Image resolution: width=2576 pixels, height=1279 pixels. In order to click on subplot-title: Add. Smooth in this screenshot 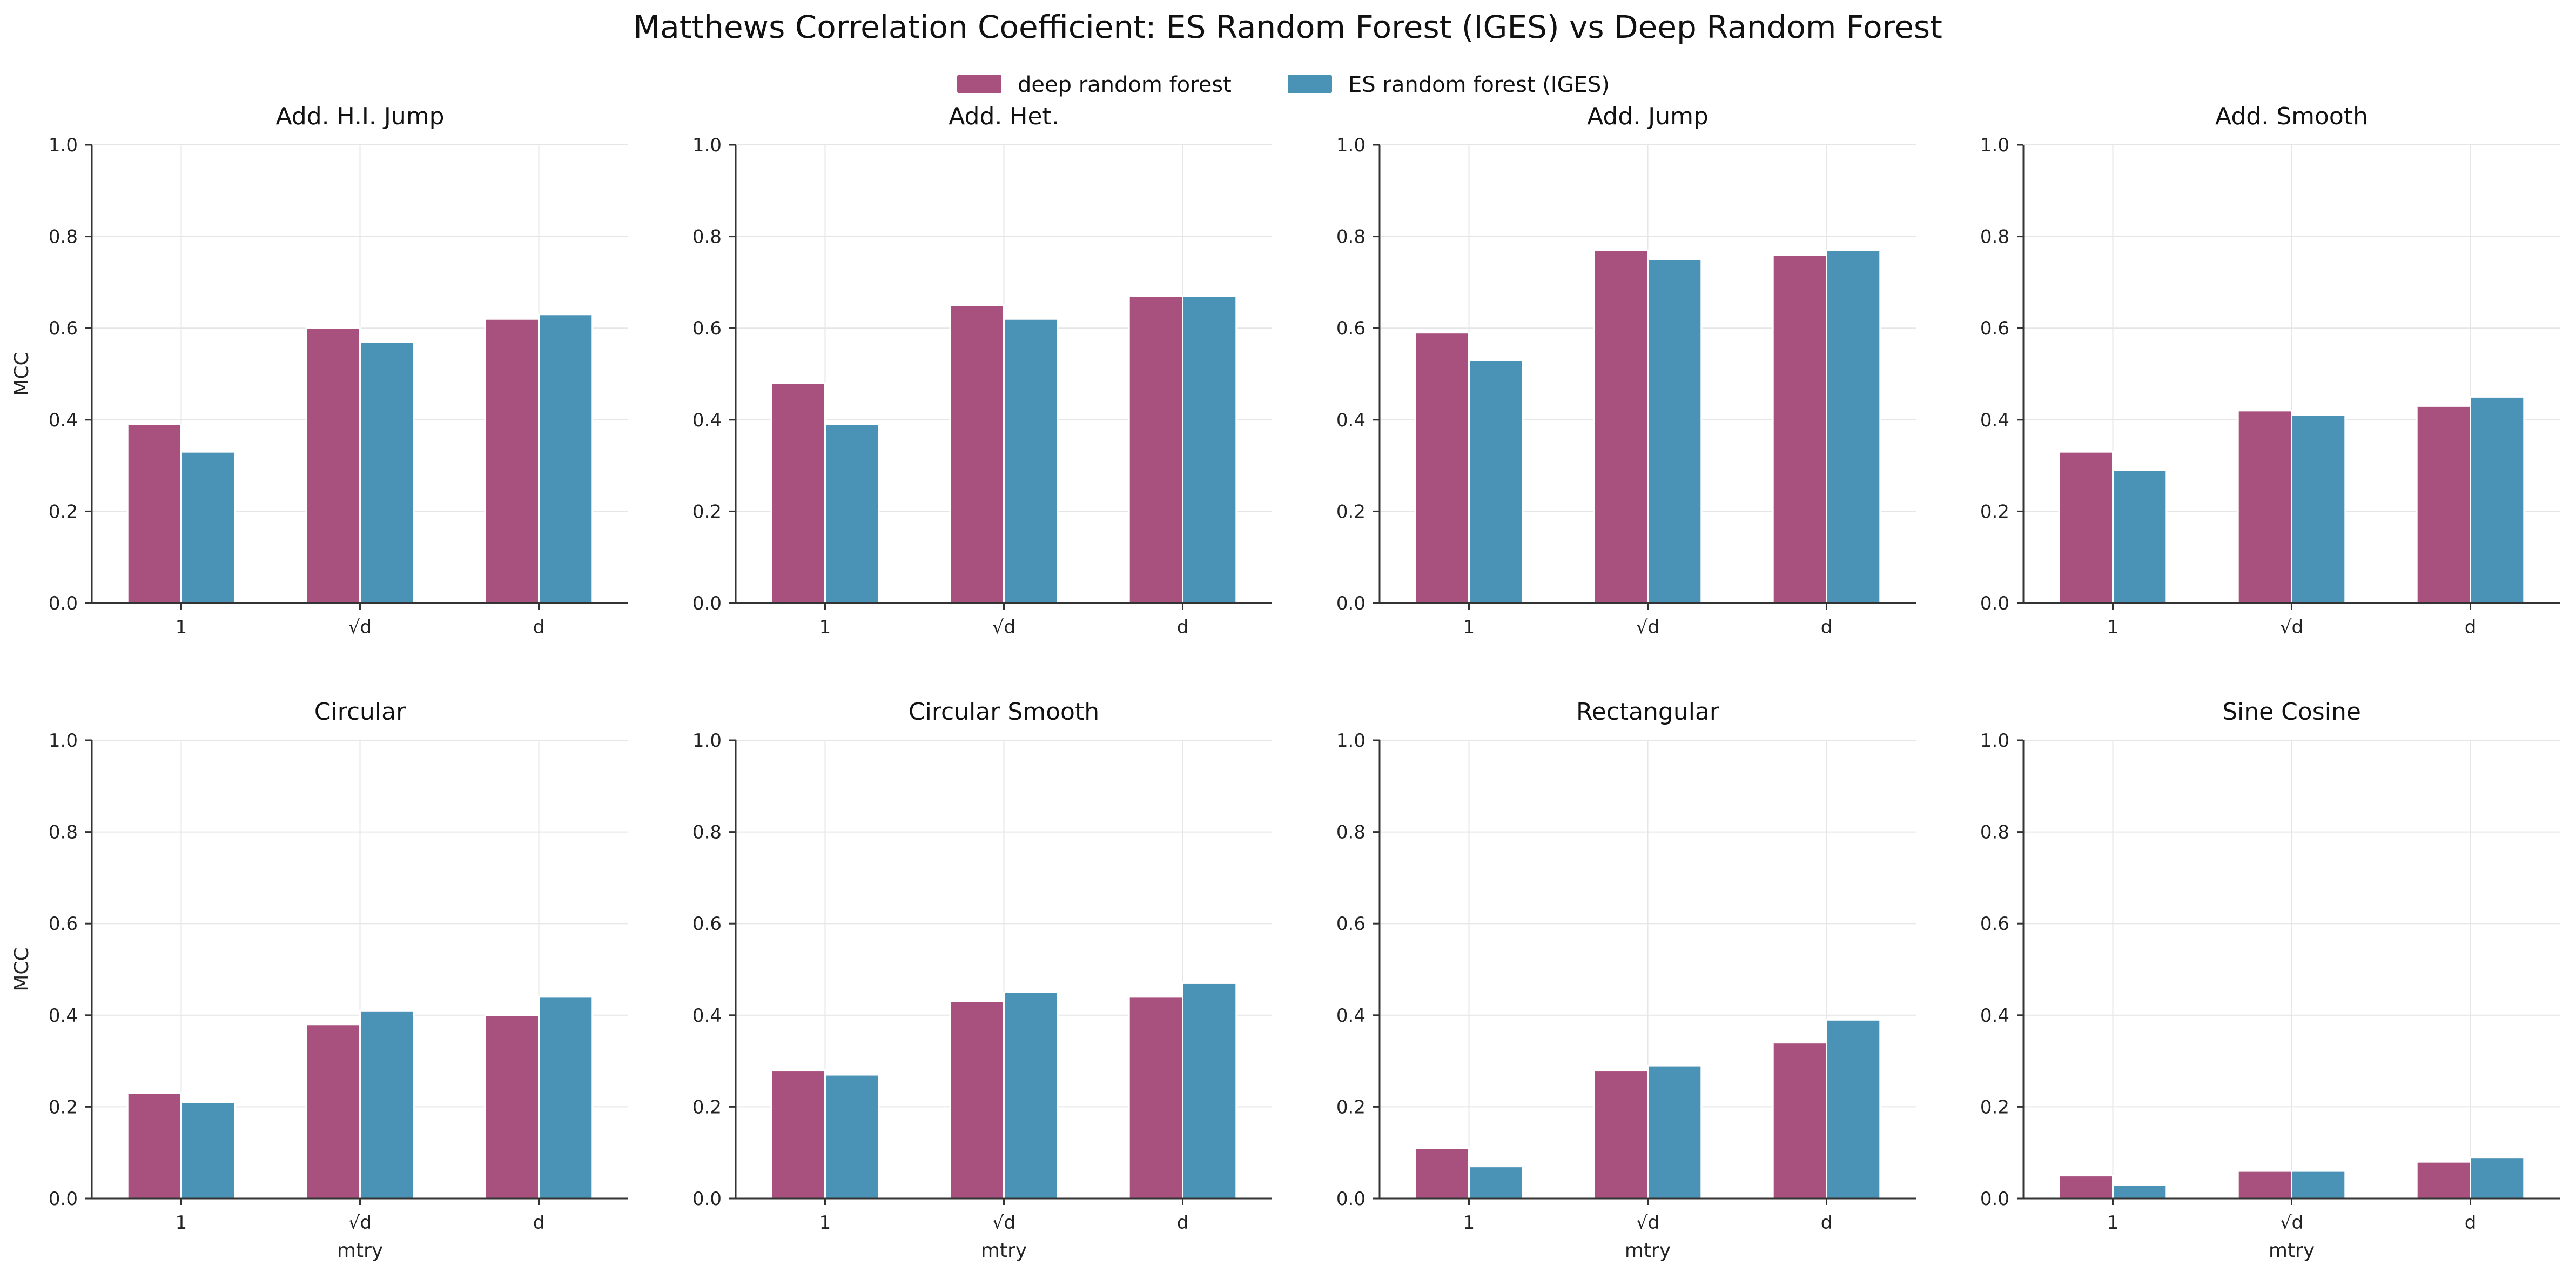, I will do `click(2291, 116)`.